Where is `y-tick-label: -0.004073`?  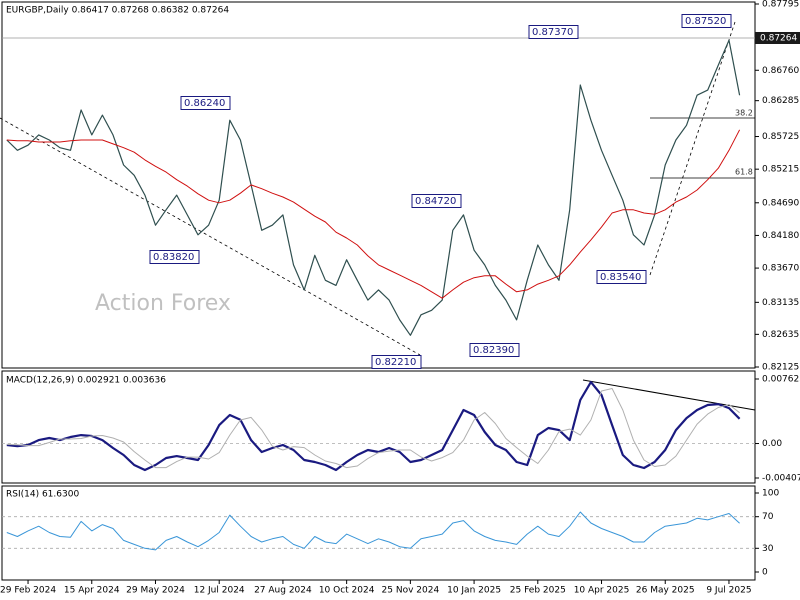
y-tick-label: -0.004073 is located at coordinates (781, 479).